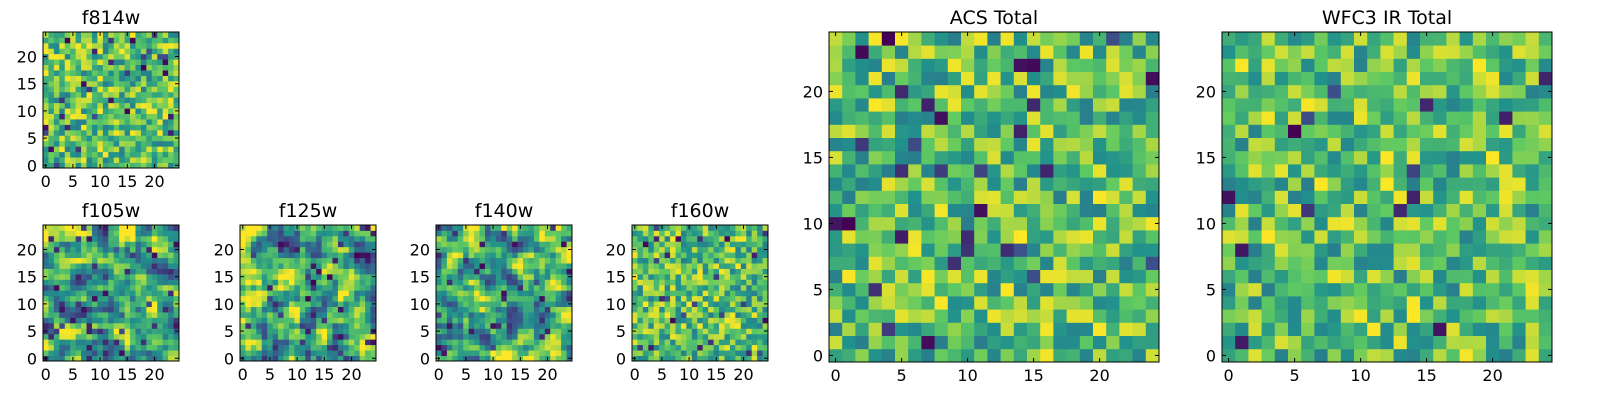  I want to click on x-tick-label: 0, so click(439, 374).